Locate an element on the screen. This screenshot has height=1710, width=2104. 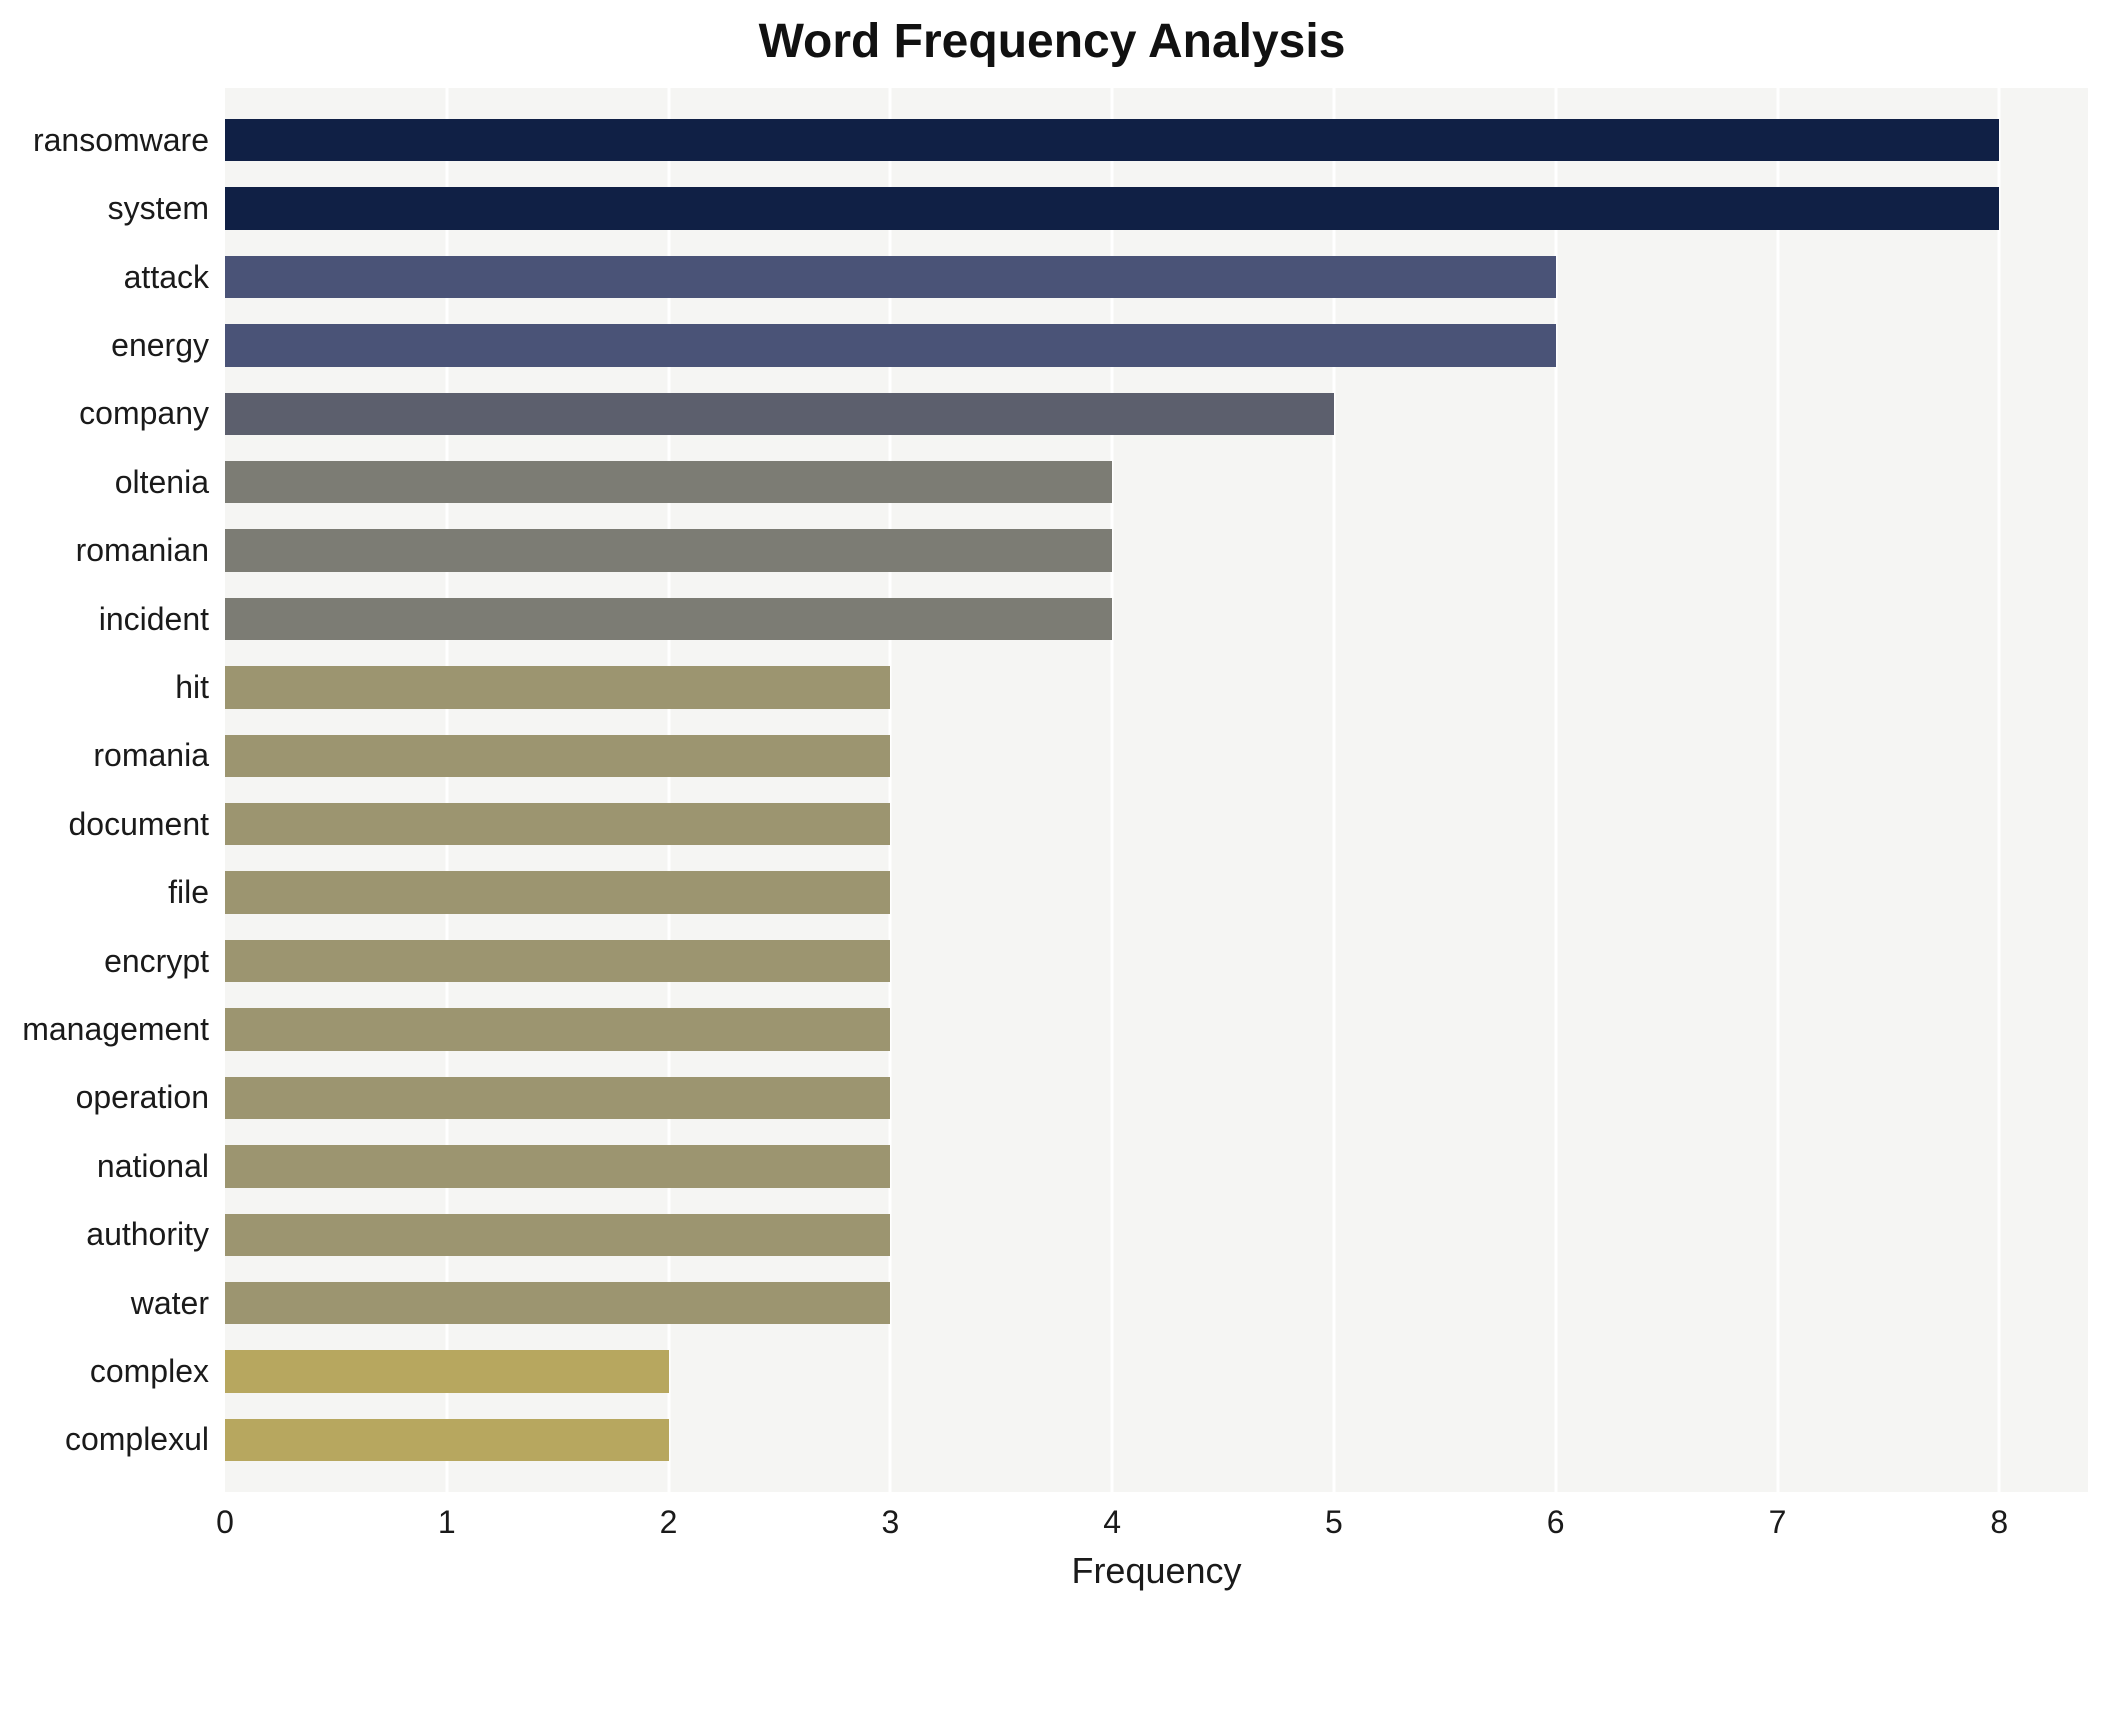
y-axis-label: encrypt is located at coordinates (156, 960).